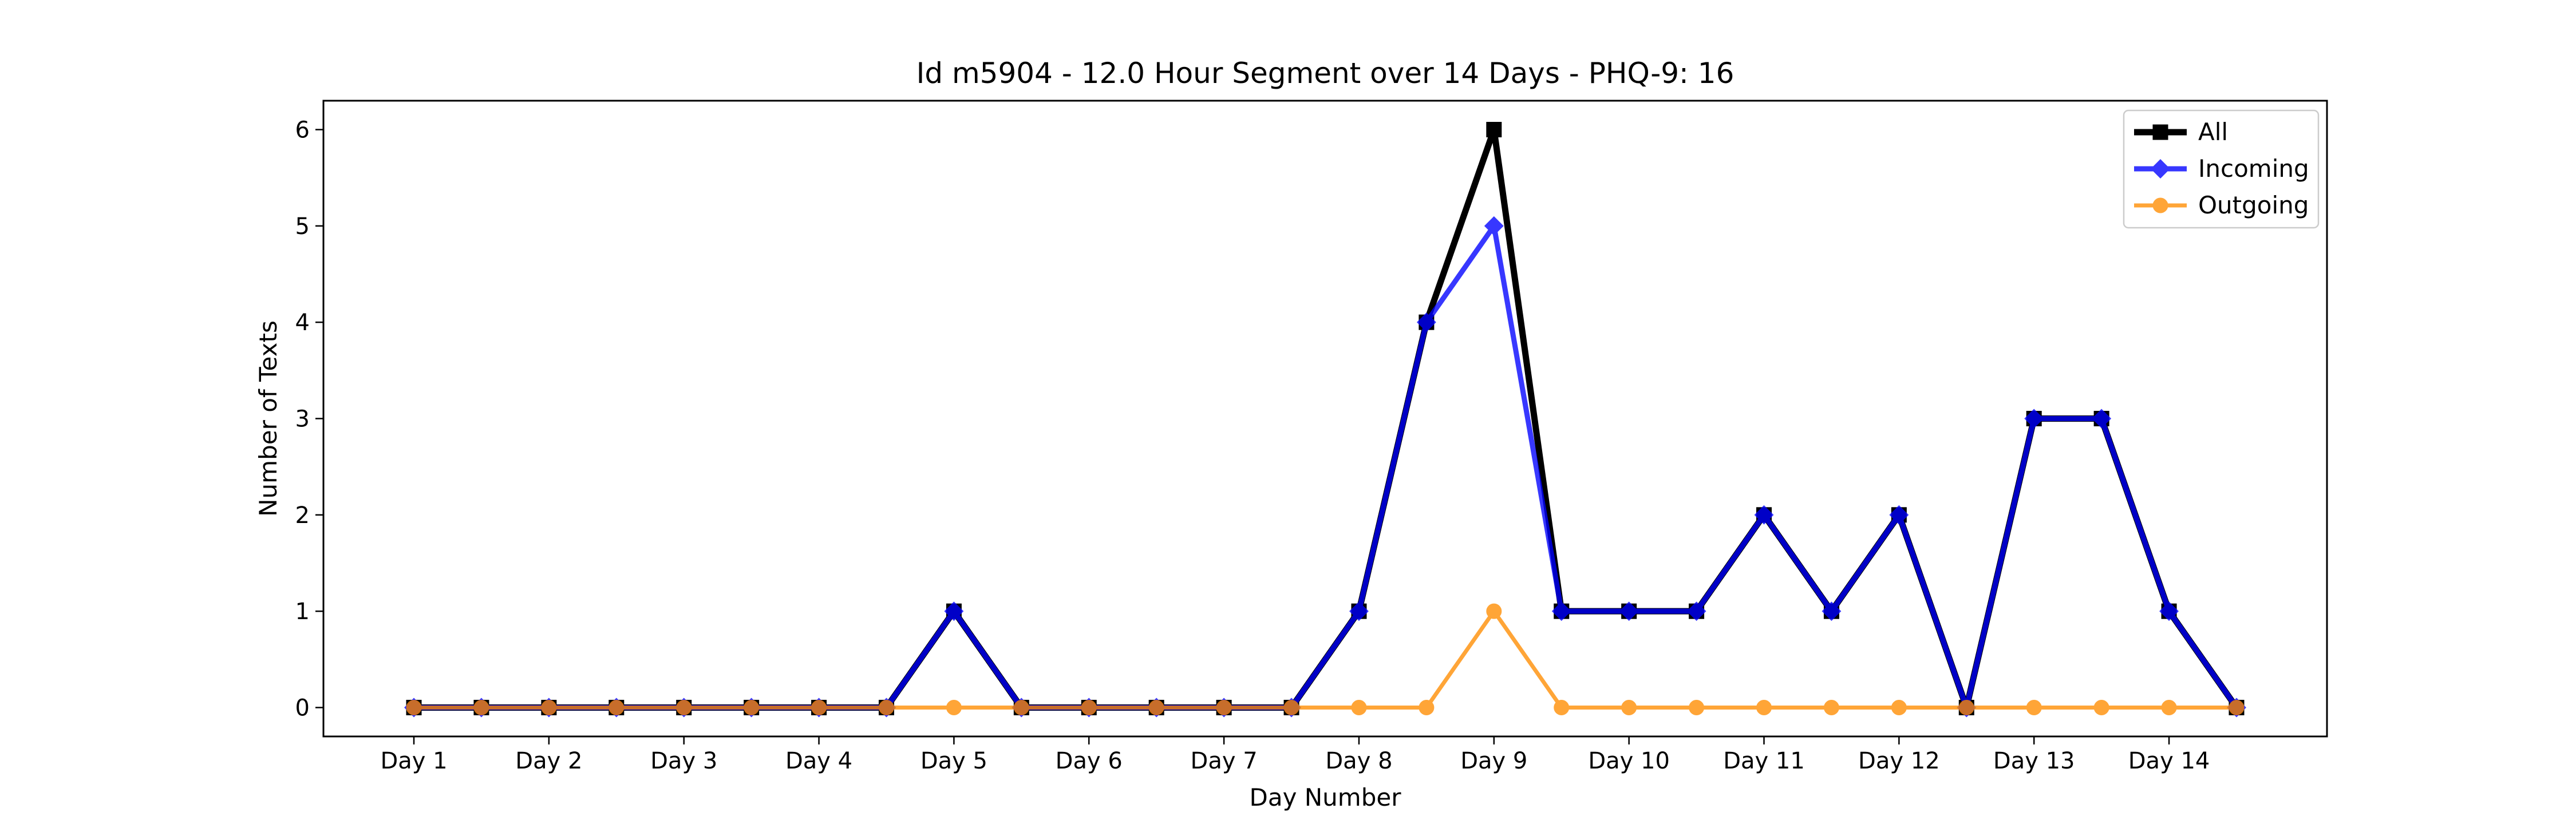  What do you see at coordinates (1358, 761) in the screenshot?
I see `x-tick-label: Day 8` at bounding box center [1358, 761].